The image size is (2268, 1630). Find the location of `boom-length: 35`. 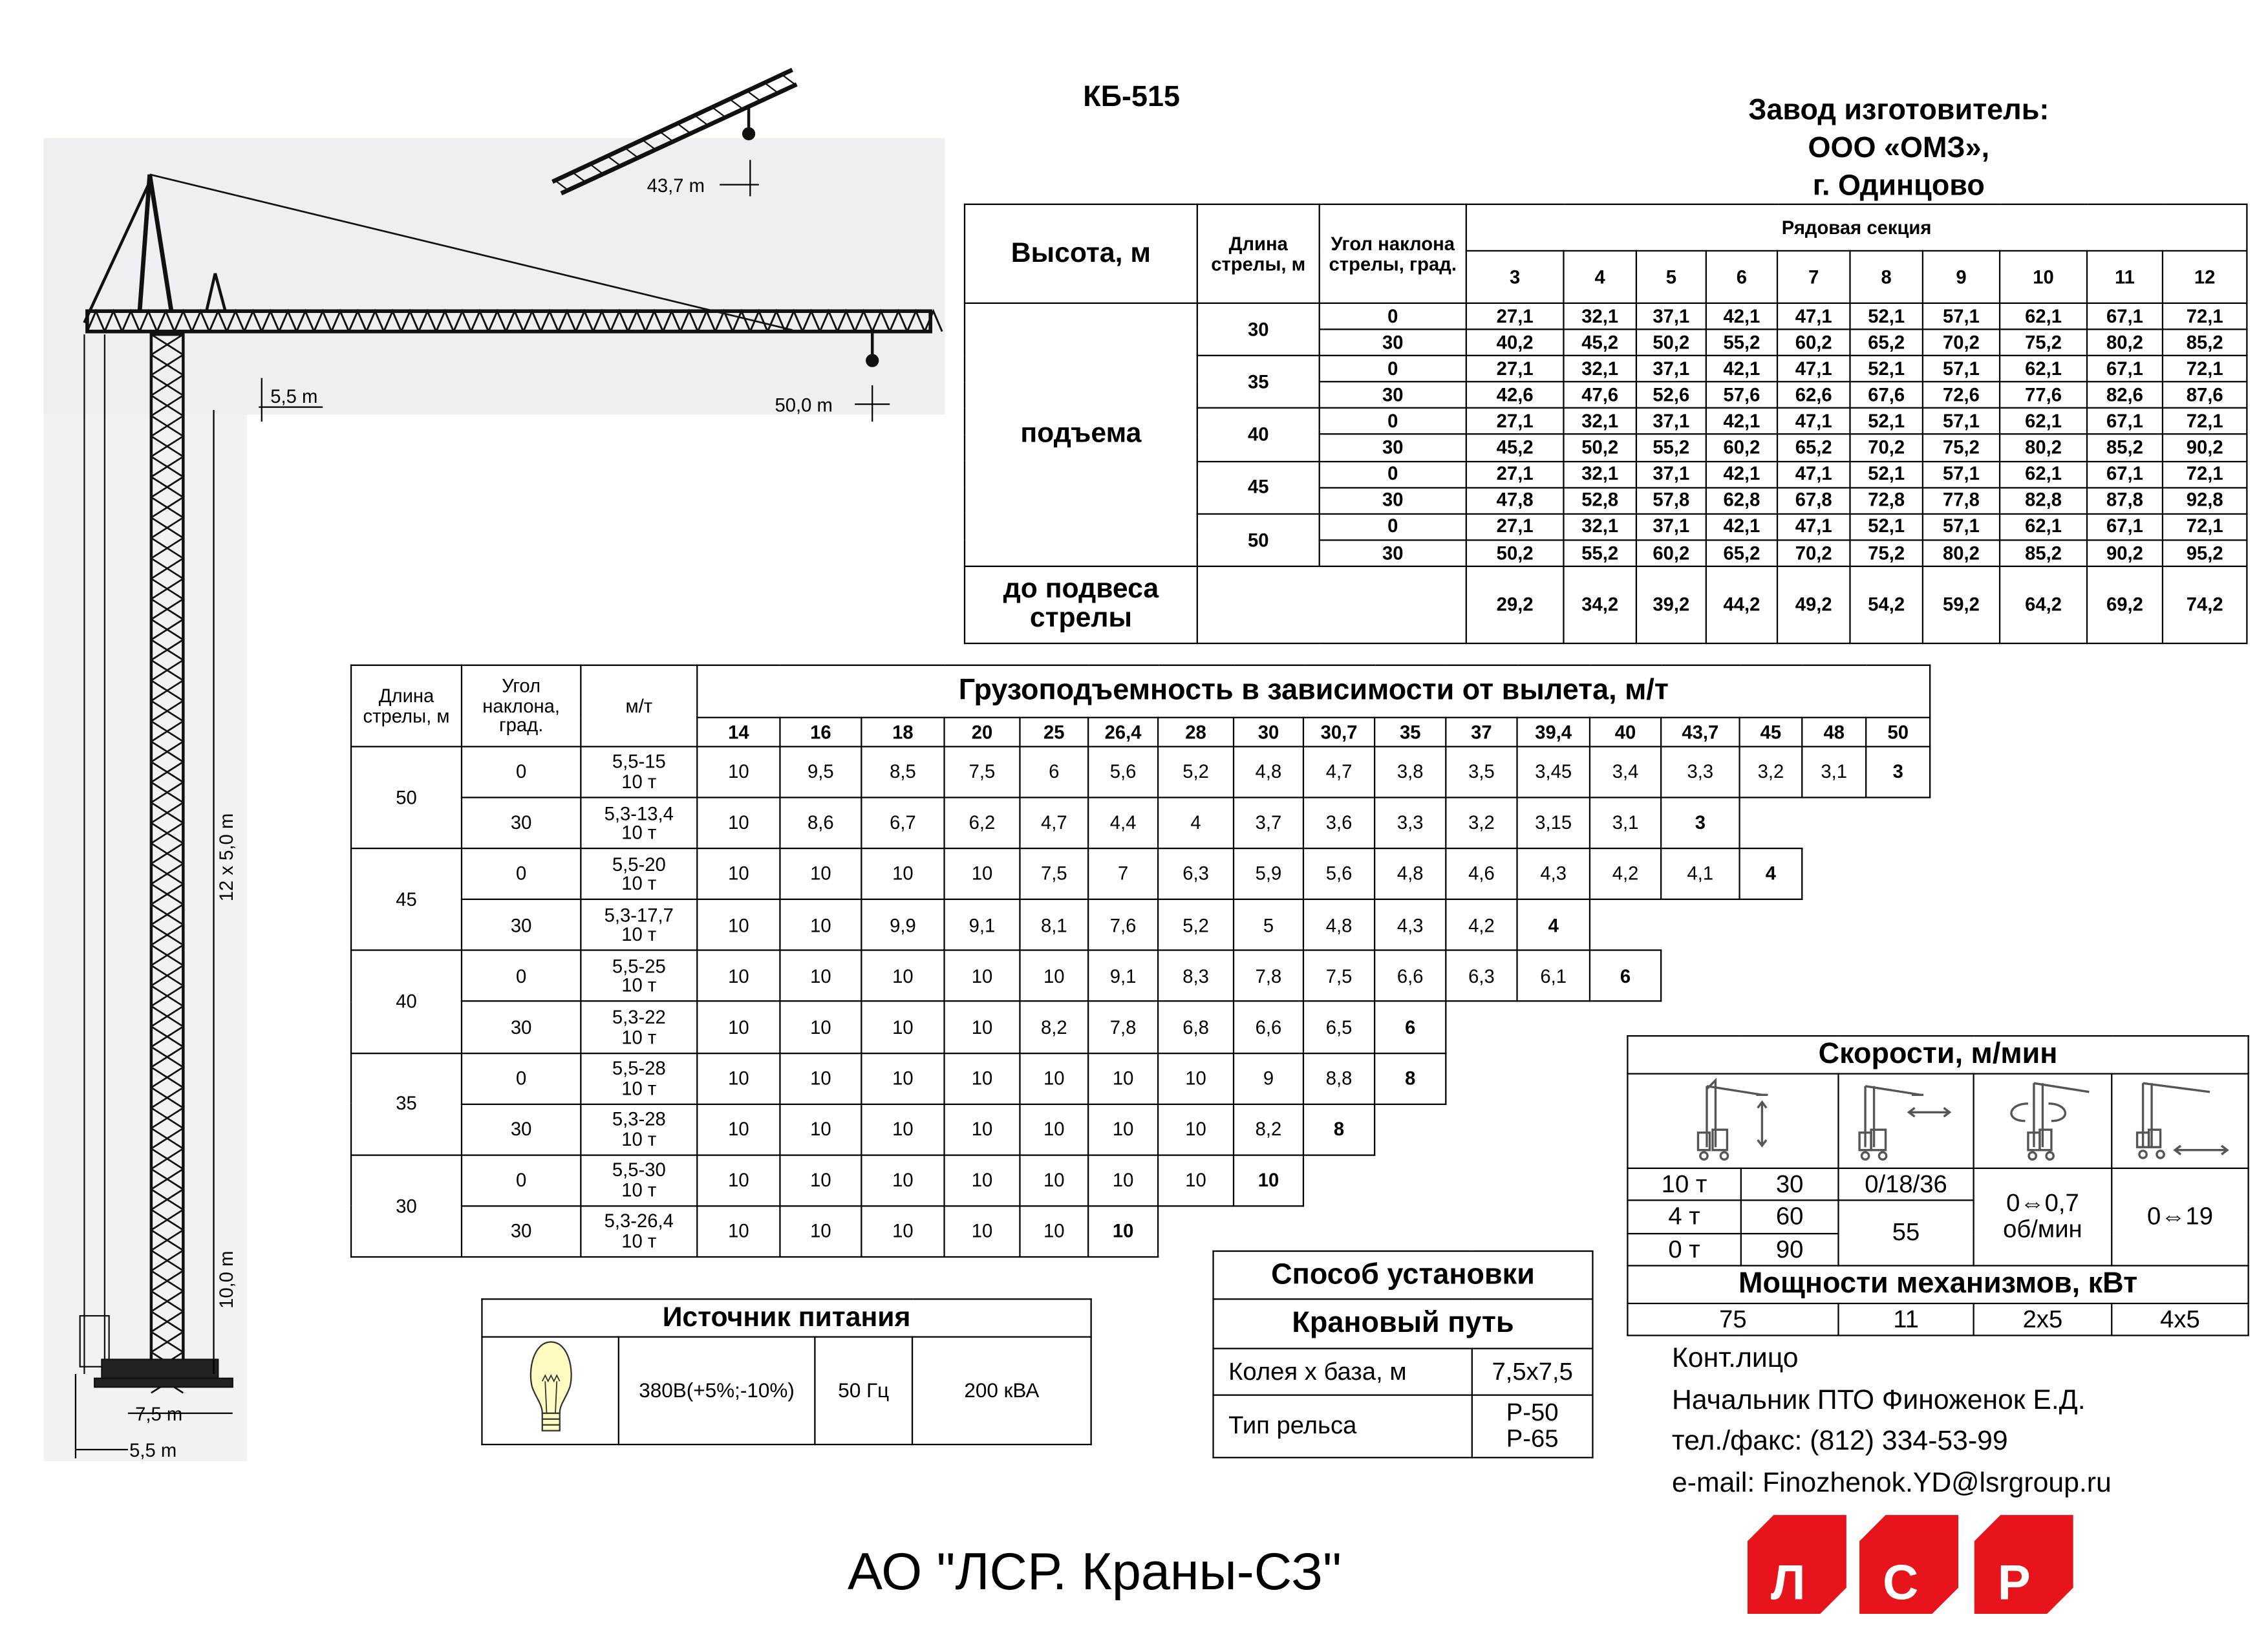

boom-length: 35 is located at coordinates (406, 1104).